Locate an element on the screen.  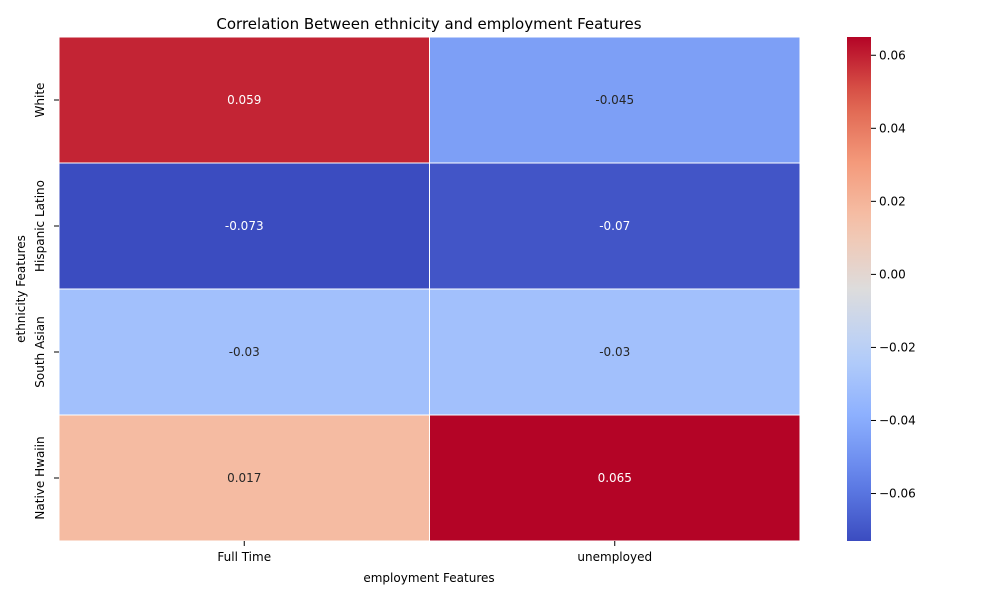
cell-value-label: 0.059 is located at coordinates (244, 100).